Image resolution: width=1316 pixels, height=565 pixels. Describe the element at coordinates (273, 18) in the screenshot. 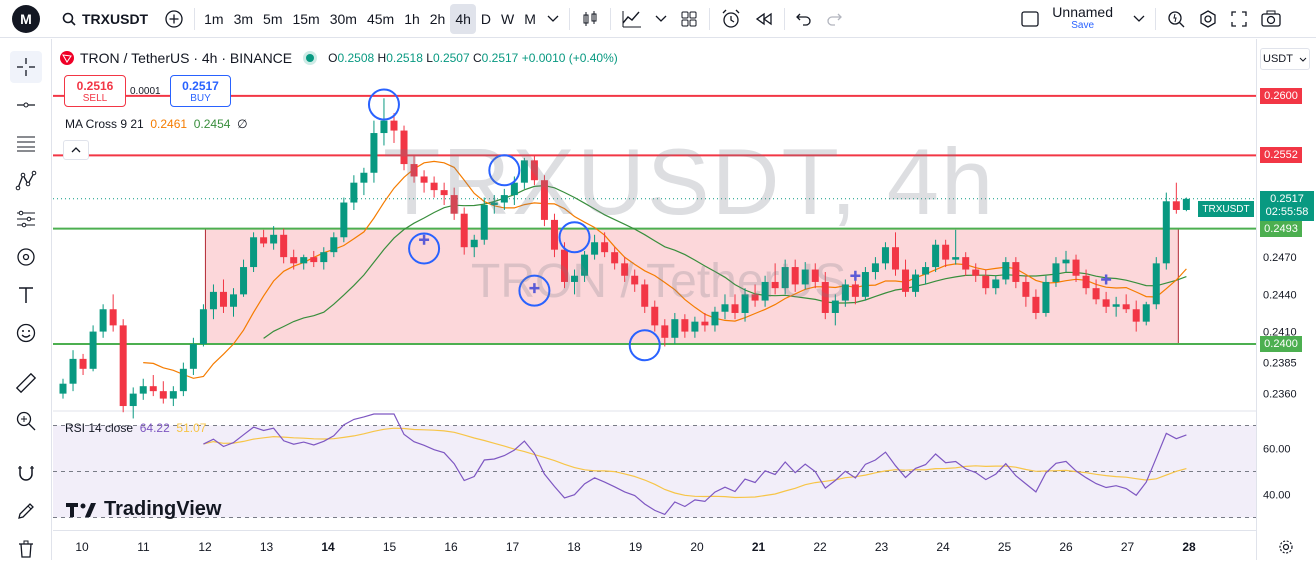

I see `interval-5m: 5m` at that location.